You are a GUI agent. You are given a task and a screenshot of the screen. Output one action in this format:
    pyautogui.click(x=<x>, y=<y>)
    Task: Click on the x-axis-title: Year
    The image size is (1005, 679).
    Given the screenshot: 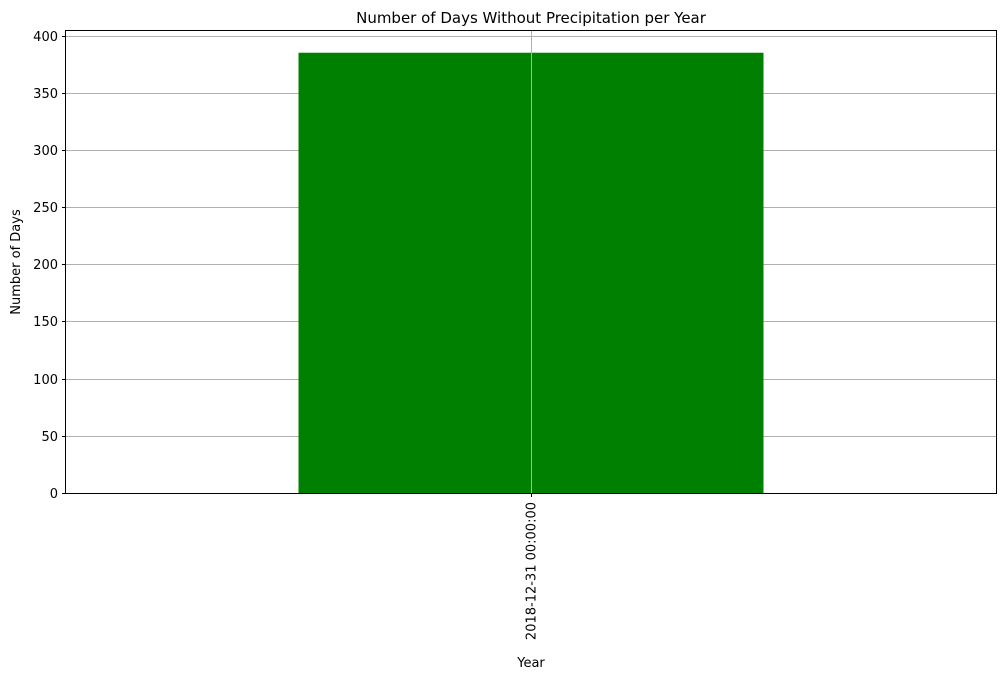 What is the action you would take?
    pyautogui.click(x=530, y=663)
    